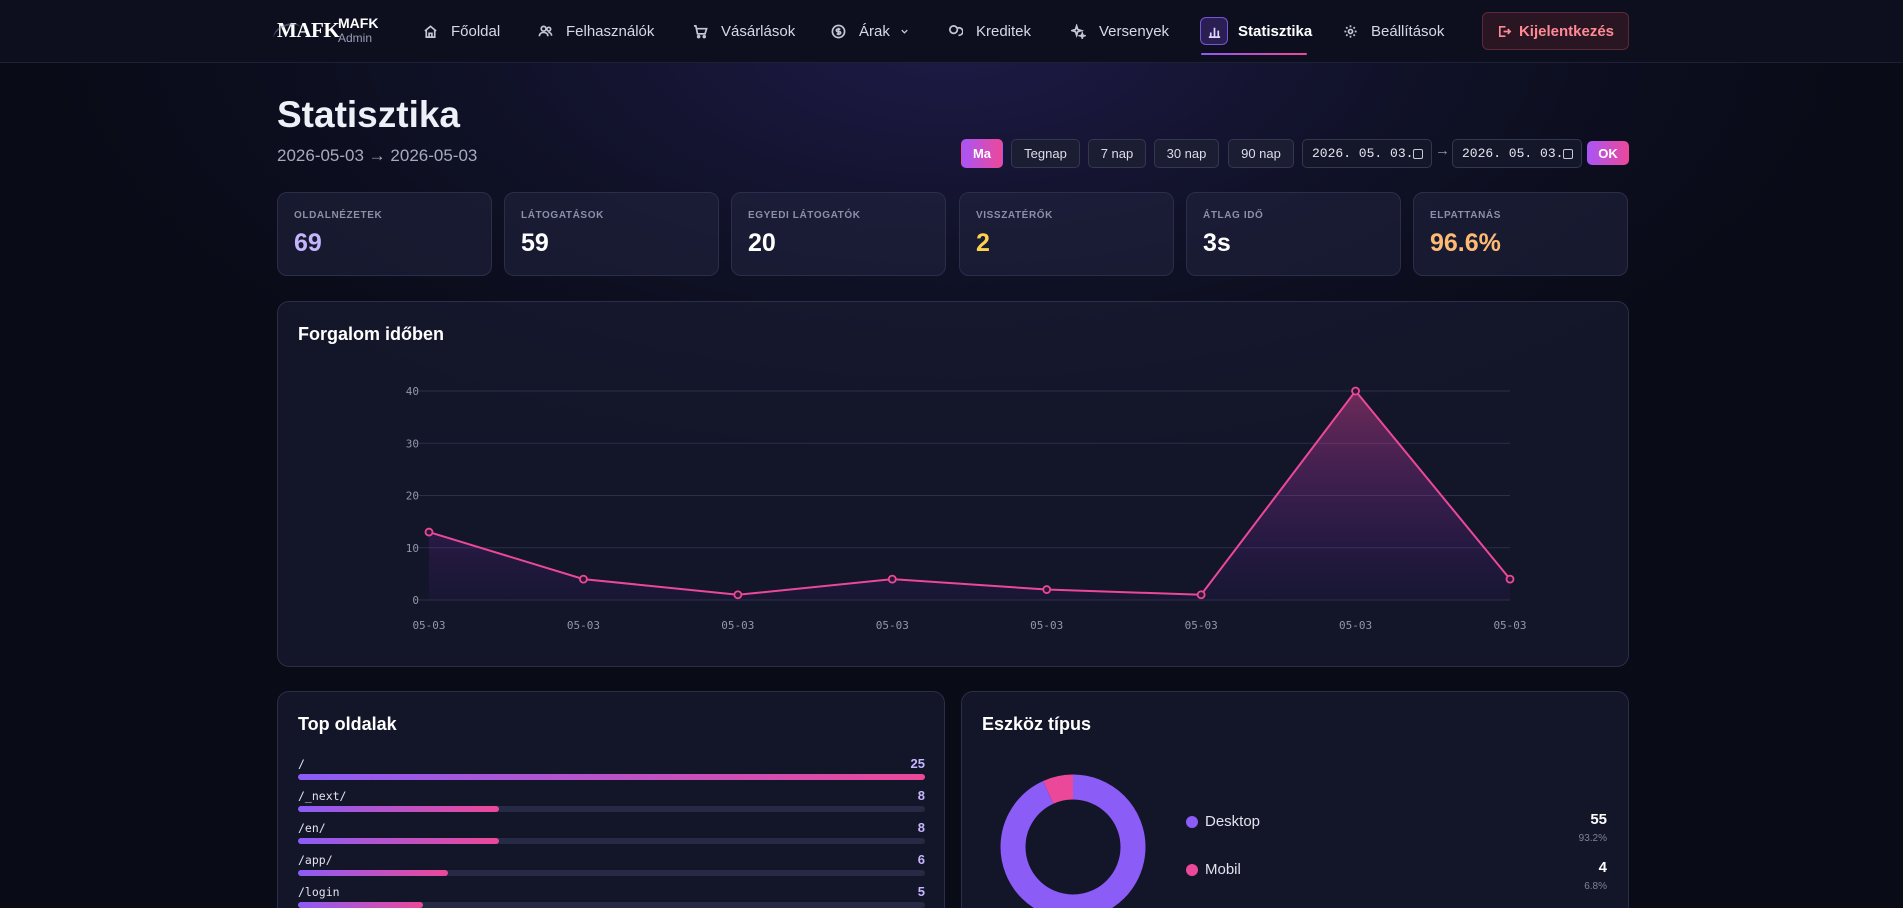 The height and width of the screenshot is (908, 1903). I want to click on stat-value: 96.6%, so click(1465, 243).